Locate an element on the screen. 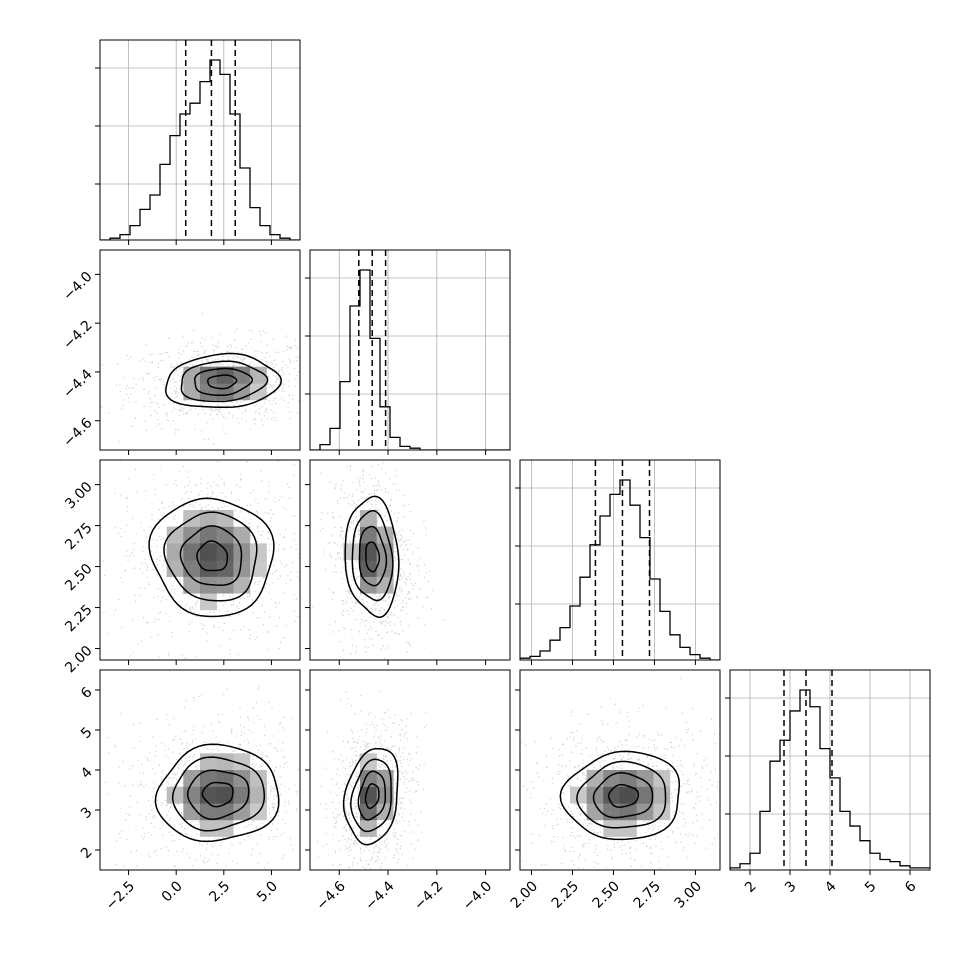  y-tick-label: 3.00 is located at coordinates (78, 495).